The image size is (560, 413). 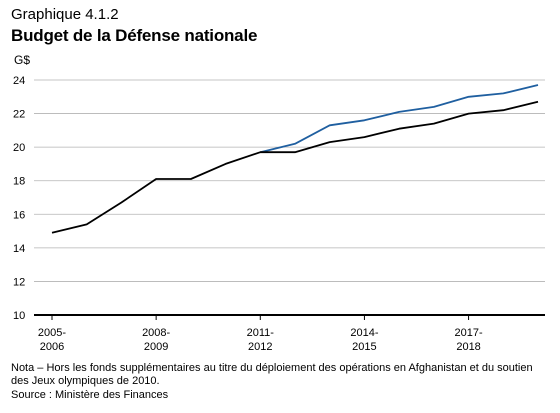 What do you see at coordinates (19, 148) in the screenshot?
I see `y-tick-label: 20` at bounding box center [19, 148].